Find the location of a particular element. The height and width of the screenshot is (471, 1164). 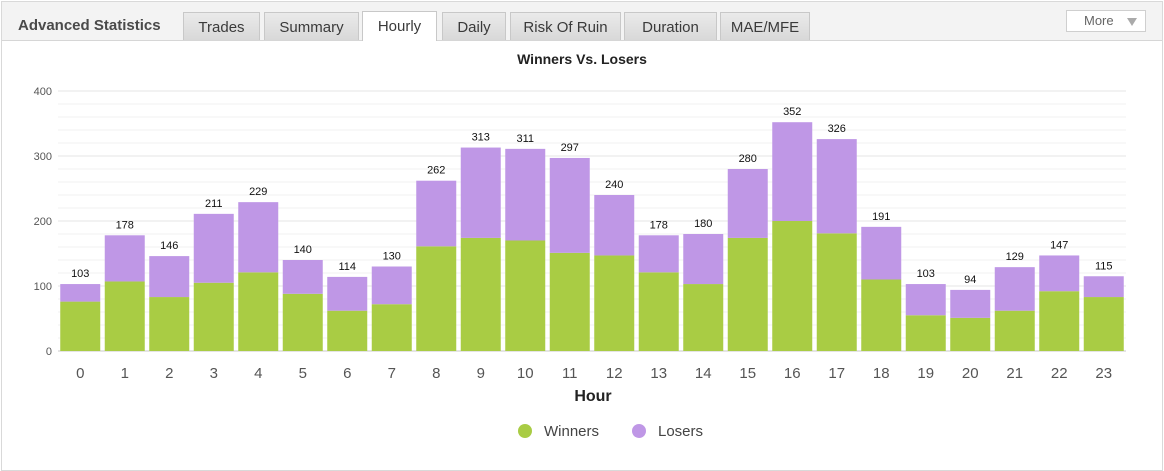

x-tick-label: 13 is located at coordinates (658, 373).